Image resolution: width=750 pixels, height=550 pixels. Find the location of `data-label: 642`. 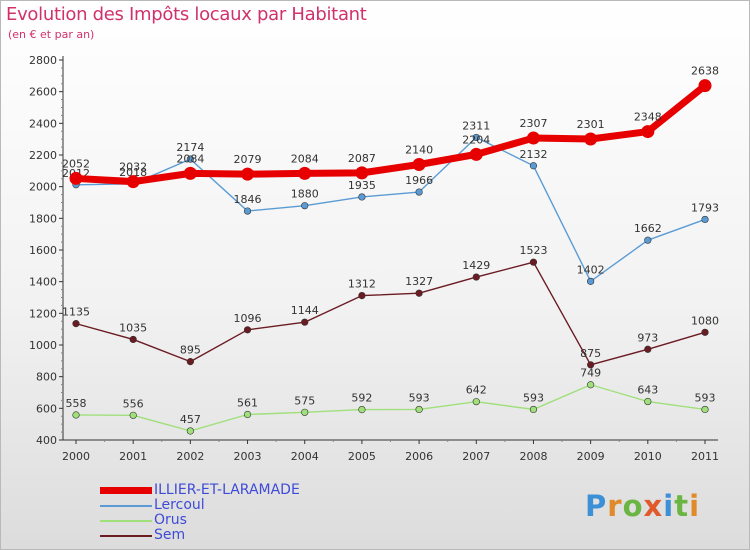

data-label: 642 is located at coordinates (476, 390).